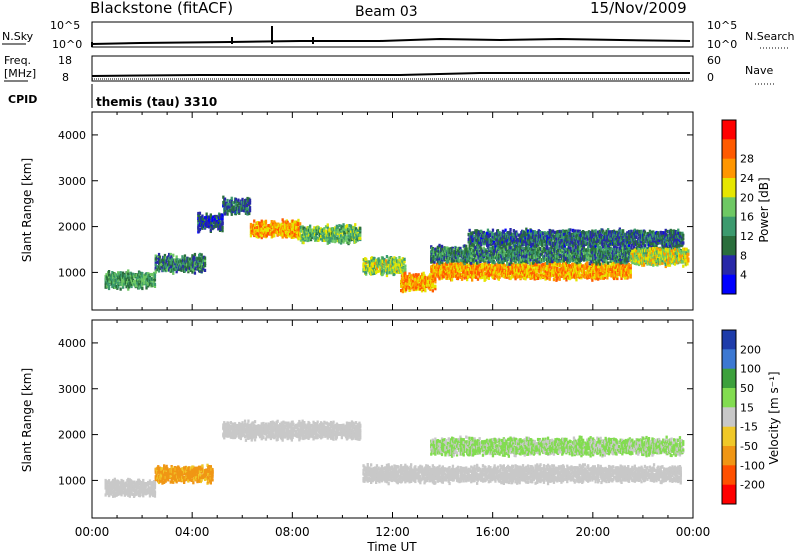 This screenshot has height=554, width=800. I want to click on freq-trace, so click(390, 74).